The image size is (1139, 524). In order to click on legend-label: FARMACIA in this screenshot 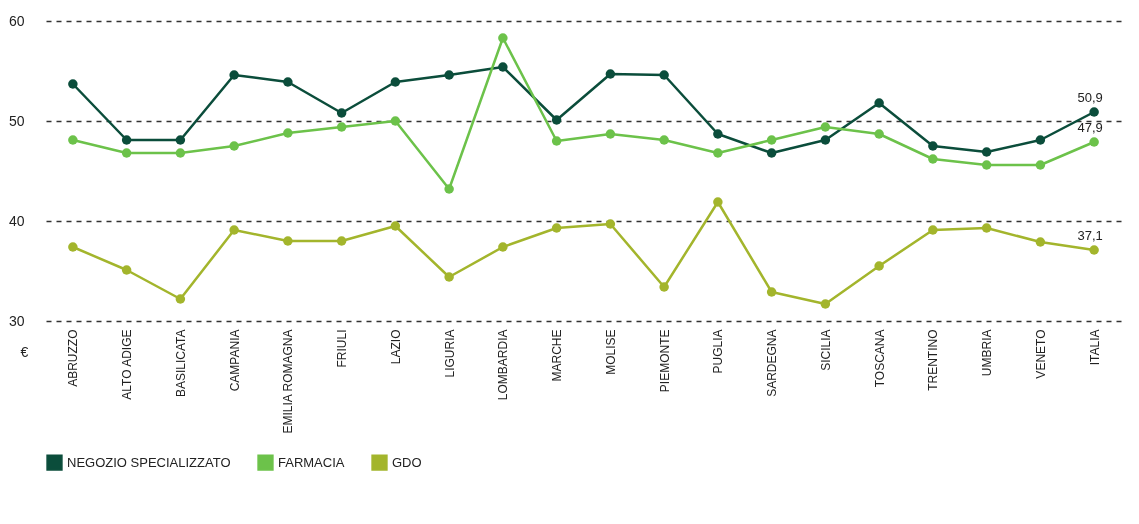, I will do `click(311, 462)`.